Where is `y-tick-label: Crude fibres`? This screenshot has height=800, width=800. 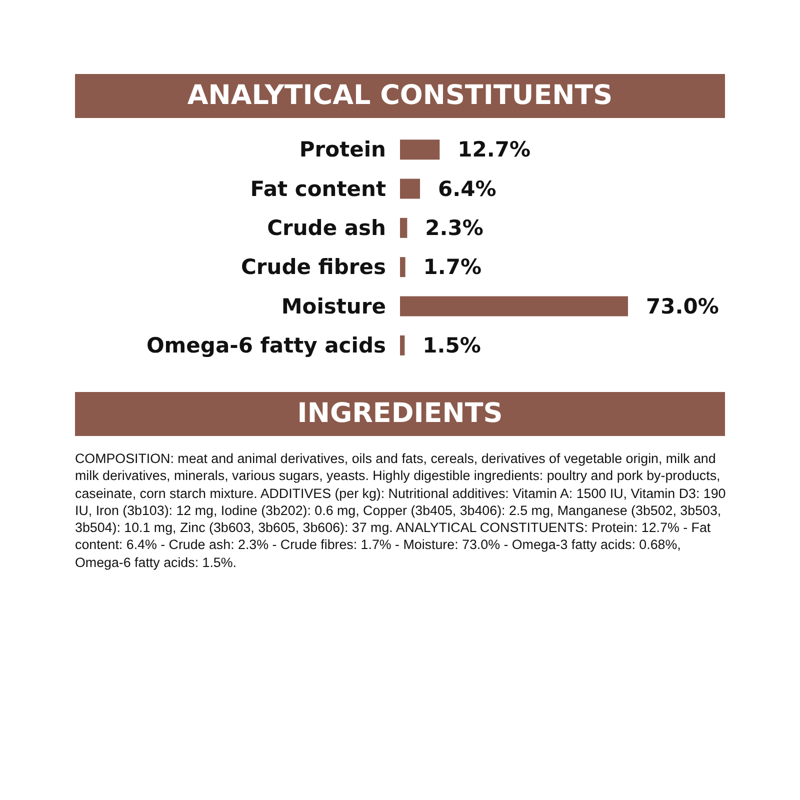 y-tick-label: Crude fibres is located at coordinates (313, 267).